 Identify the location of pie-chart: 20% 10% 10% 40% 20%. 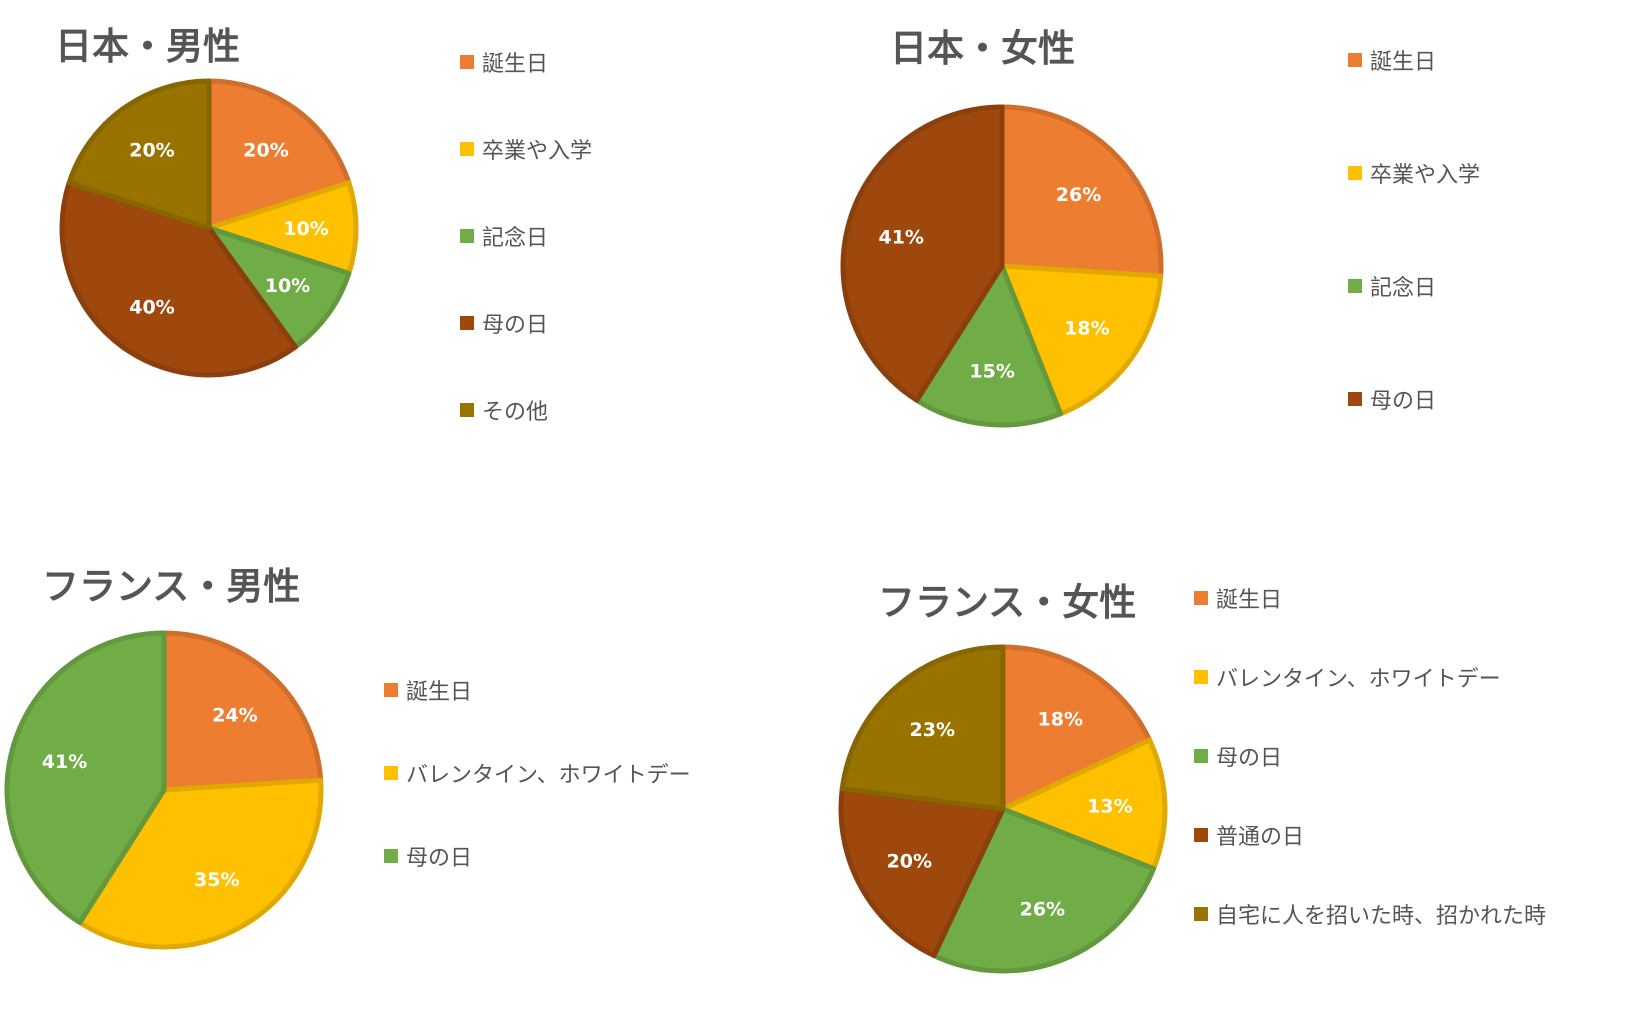
(209, 228).